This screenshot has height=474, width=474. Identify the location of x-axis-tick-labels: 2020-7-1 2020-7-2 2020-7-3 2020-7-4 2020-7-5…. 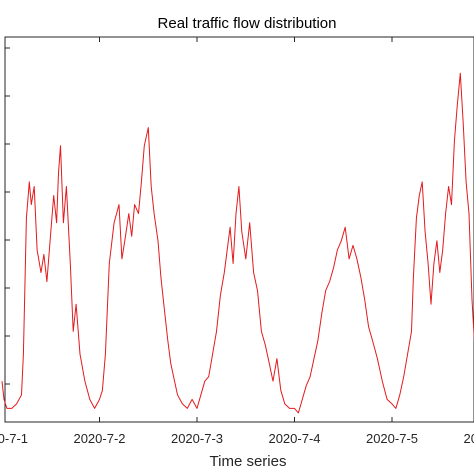
(237, 438).